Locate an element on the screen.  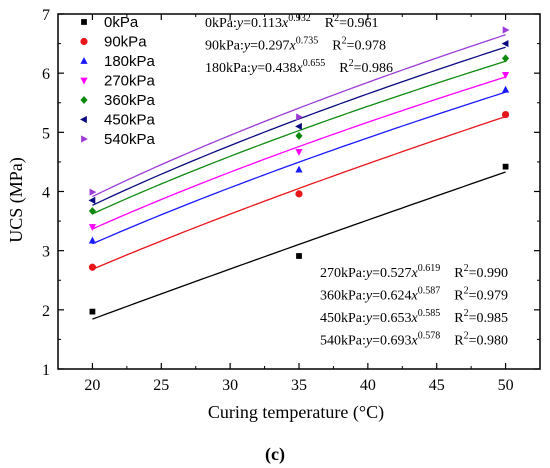
legend-label-90kPa: 90kPa is located at coordinates (125, 42).